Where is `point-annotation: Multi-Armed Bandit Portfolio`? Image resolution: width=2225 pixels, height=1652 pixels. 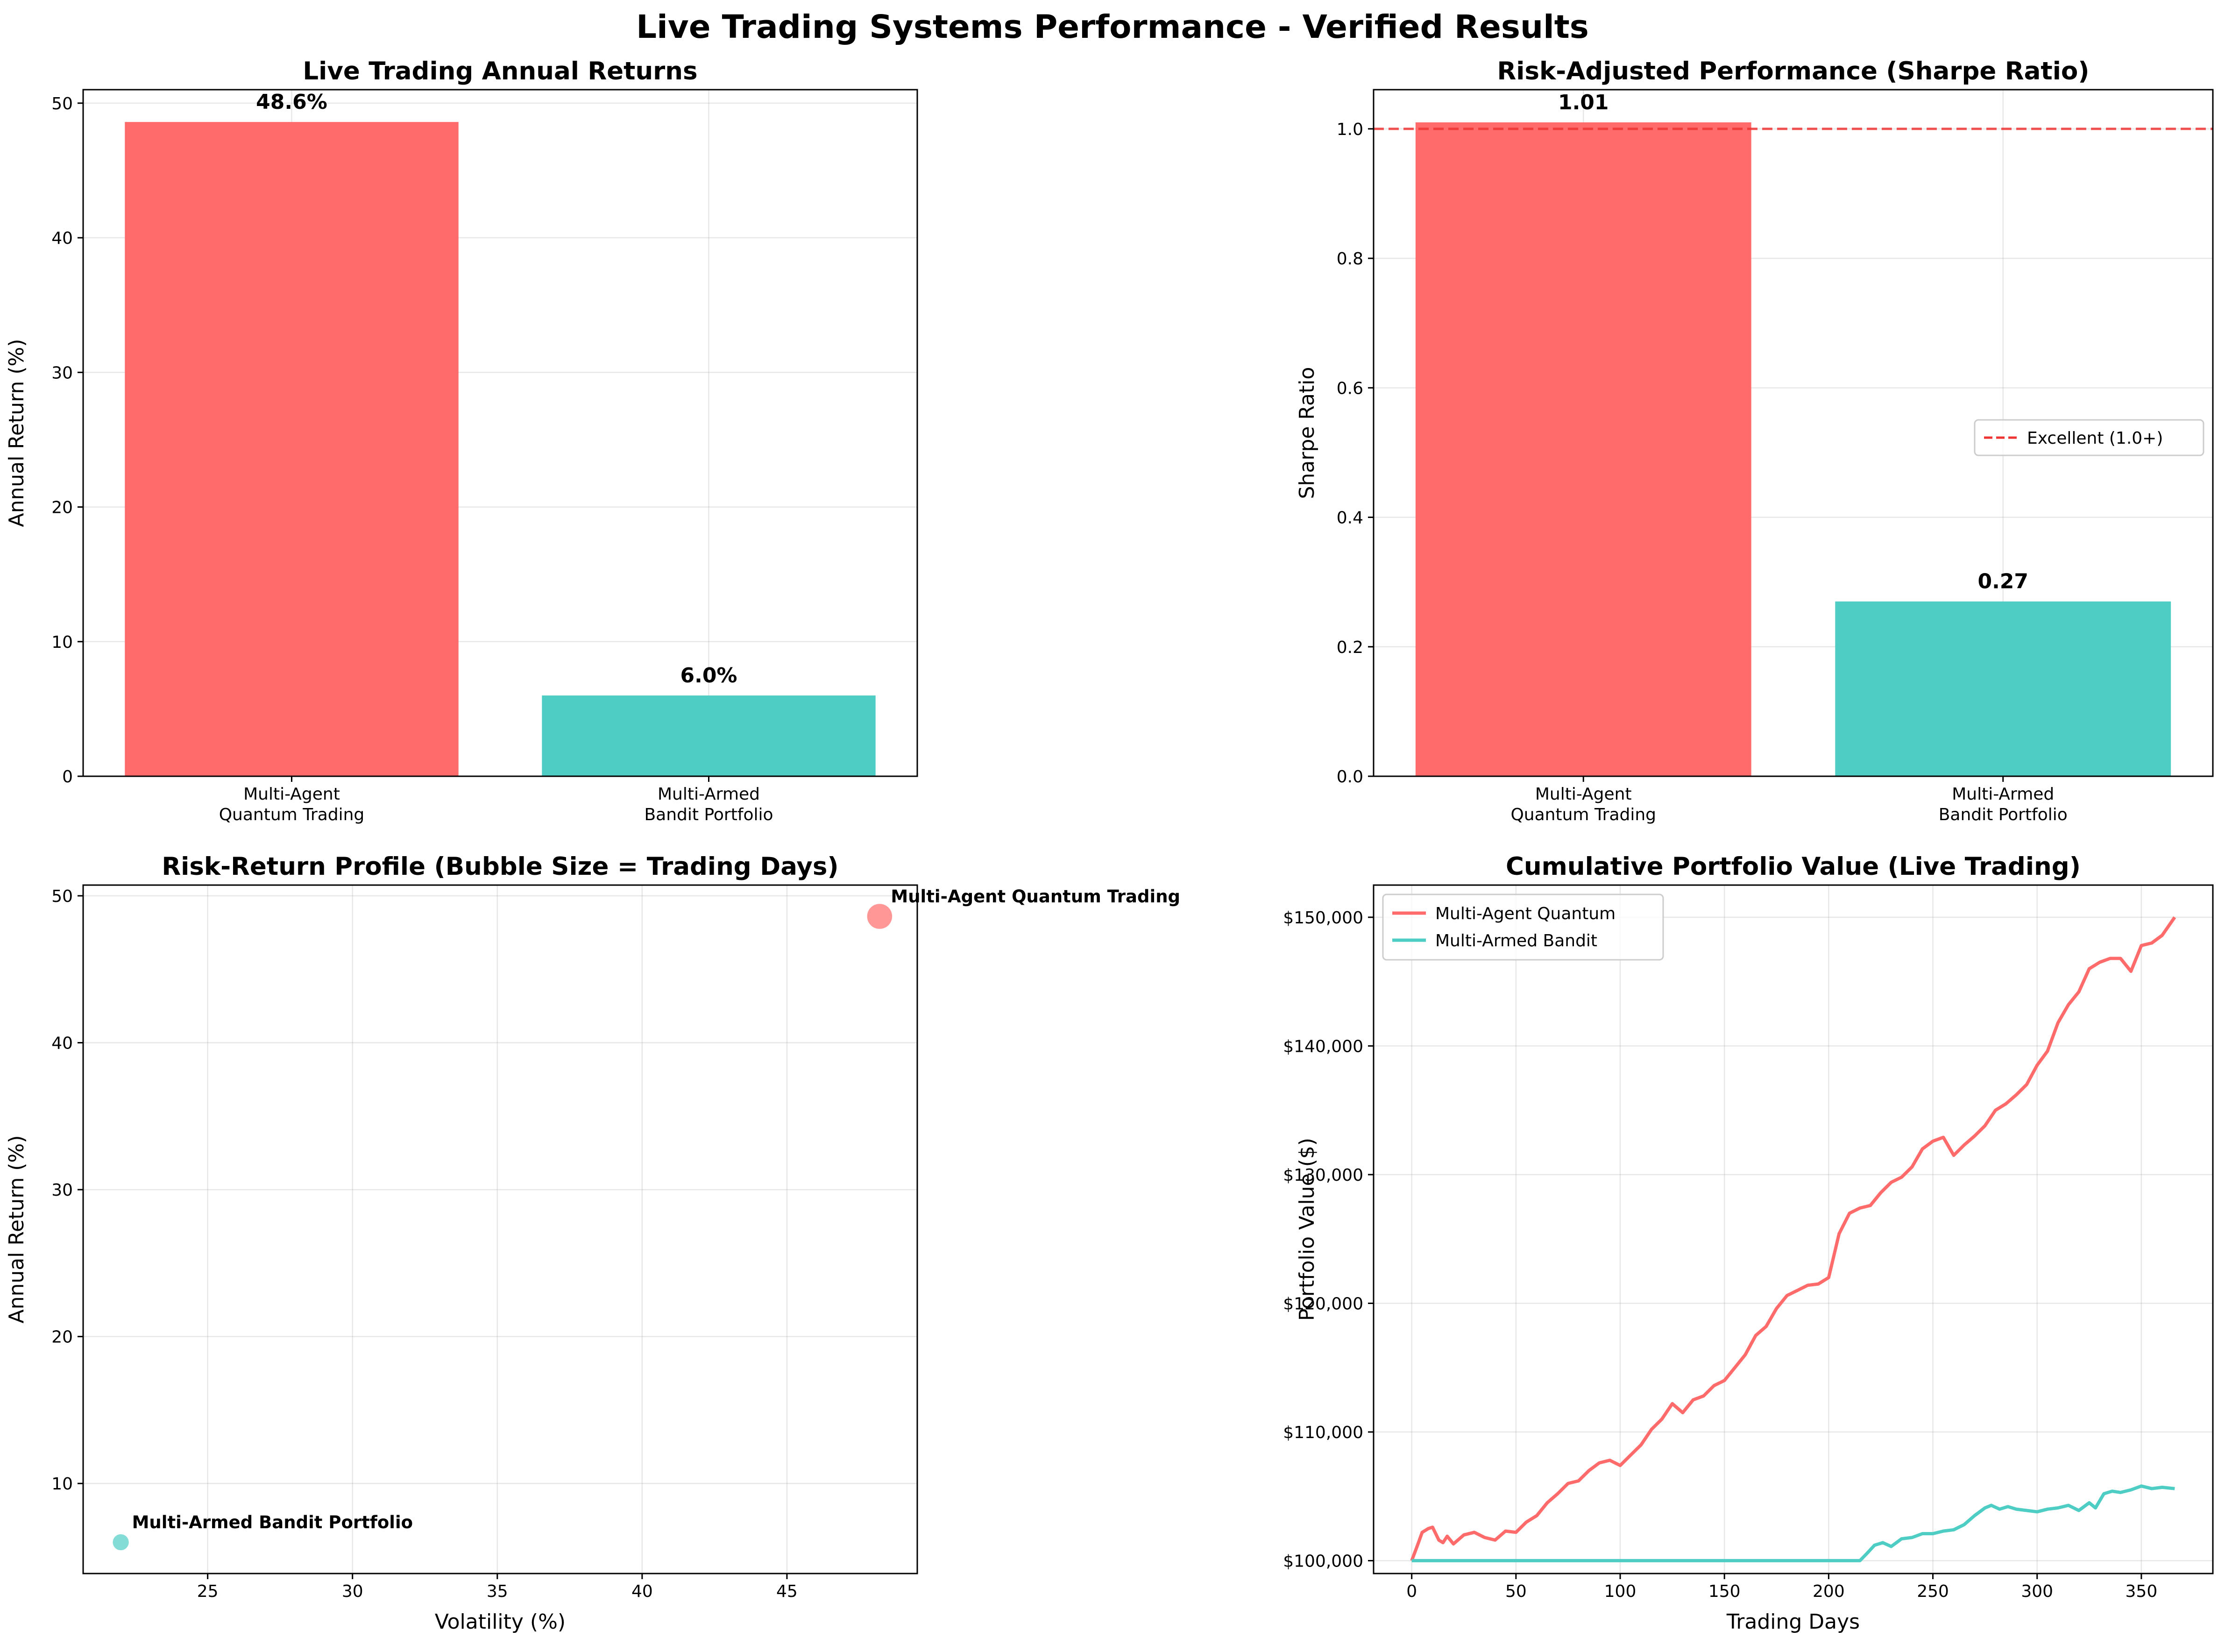
point-annotation: Multi-Armed Bandit Portfolio is located at coordinates (272, 1522).